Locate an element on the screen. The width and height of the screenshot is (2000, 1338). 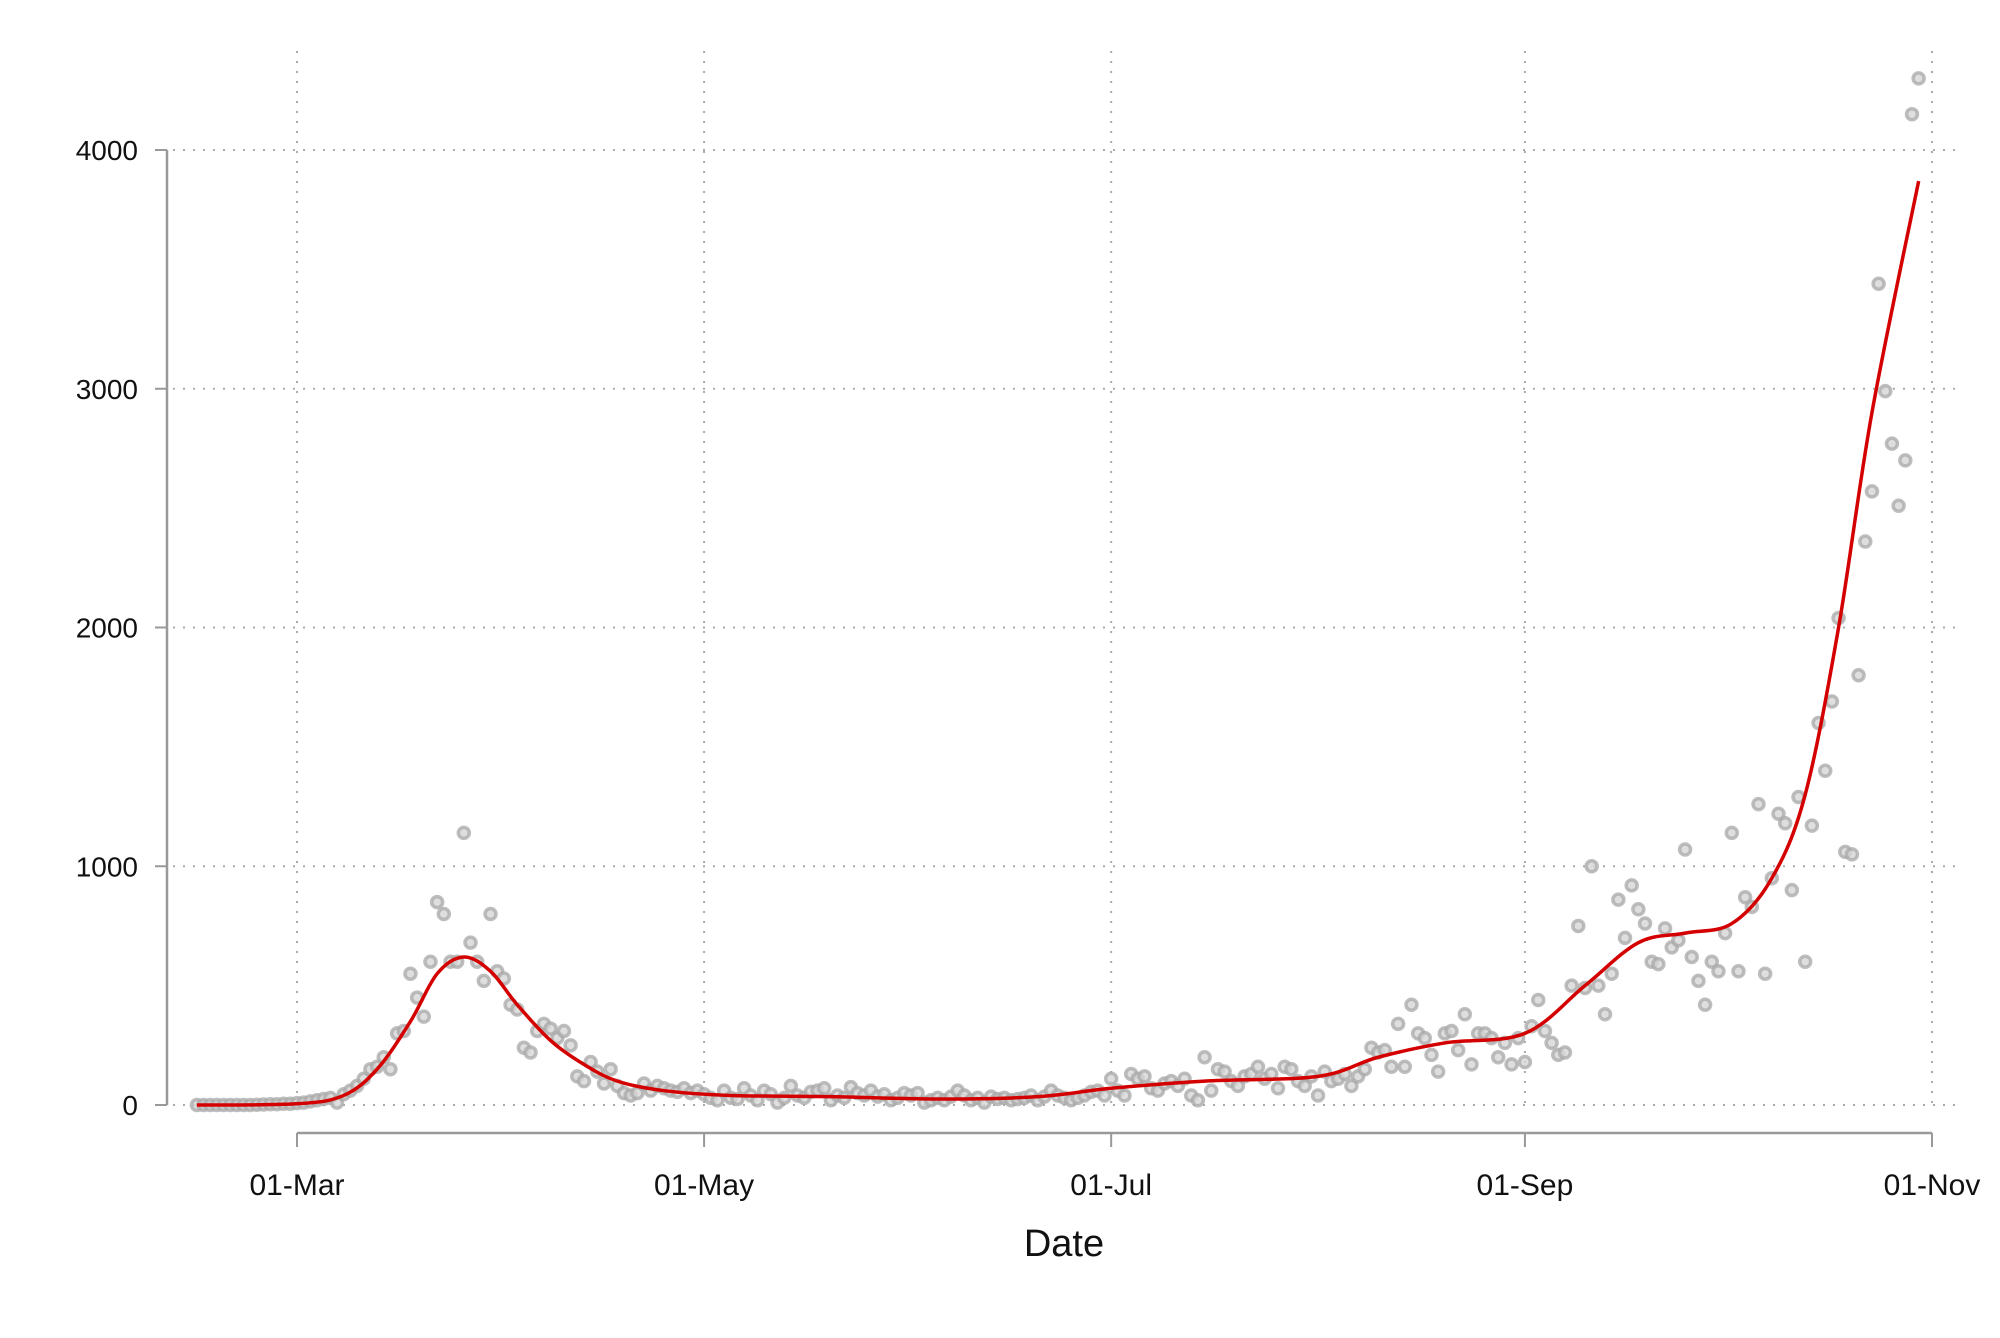
x-tick-label: 01-Mar is located at coordinates (296, 1185).